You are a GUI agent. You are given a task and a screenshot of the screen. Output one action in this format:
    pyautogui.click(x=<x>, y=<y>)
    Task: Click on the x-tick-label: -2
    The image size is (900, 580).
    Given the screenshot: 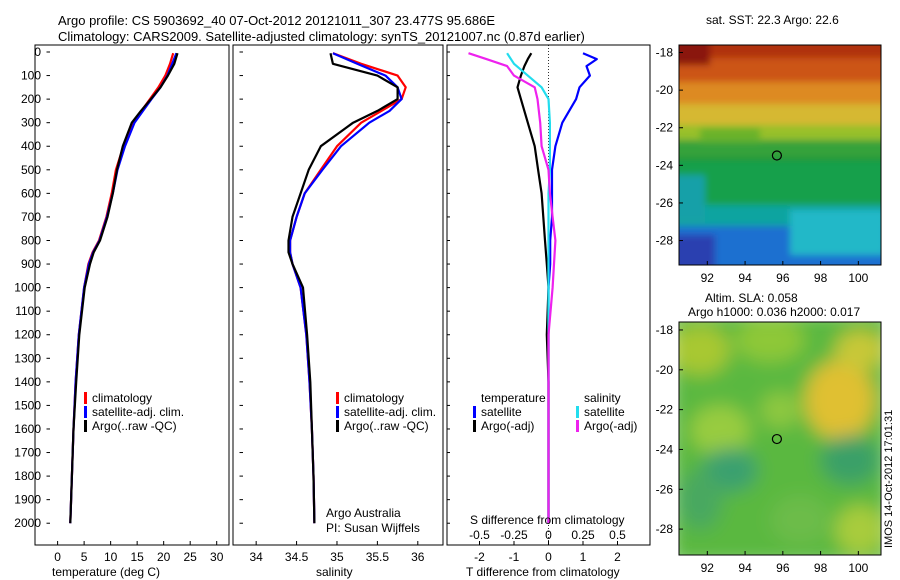 What is the action you would take?
    pyautogui.click(x=479, y=557)
    